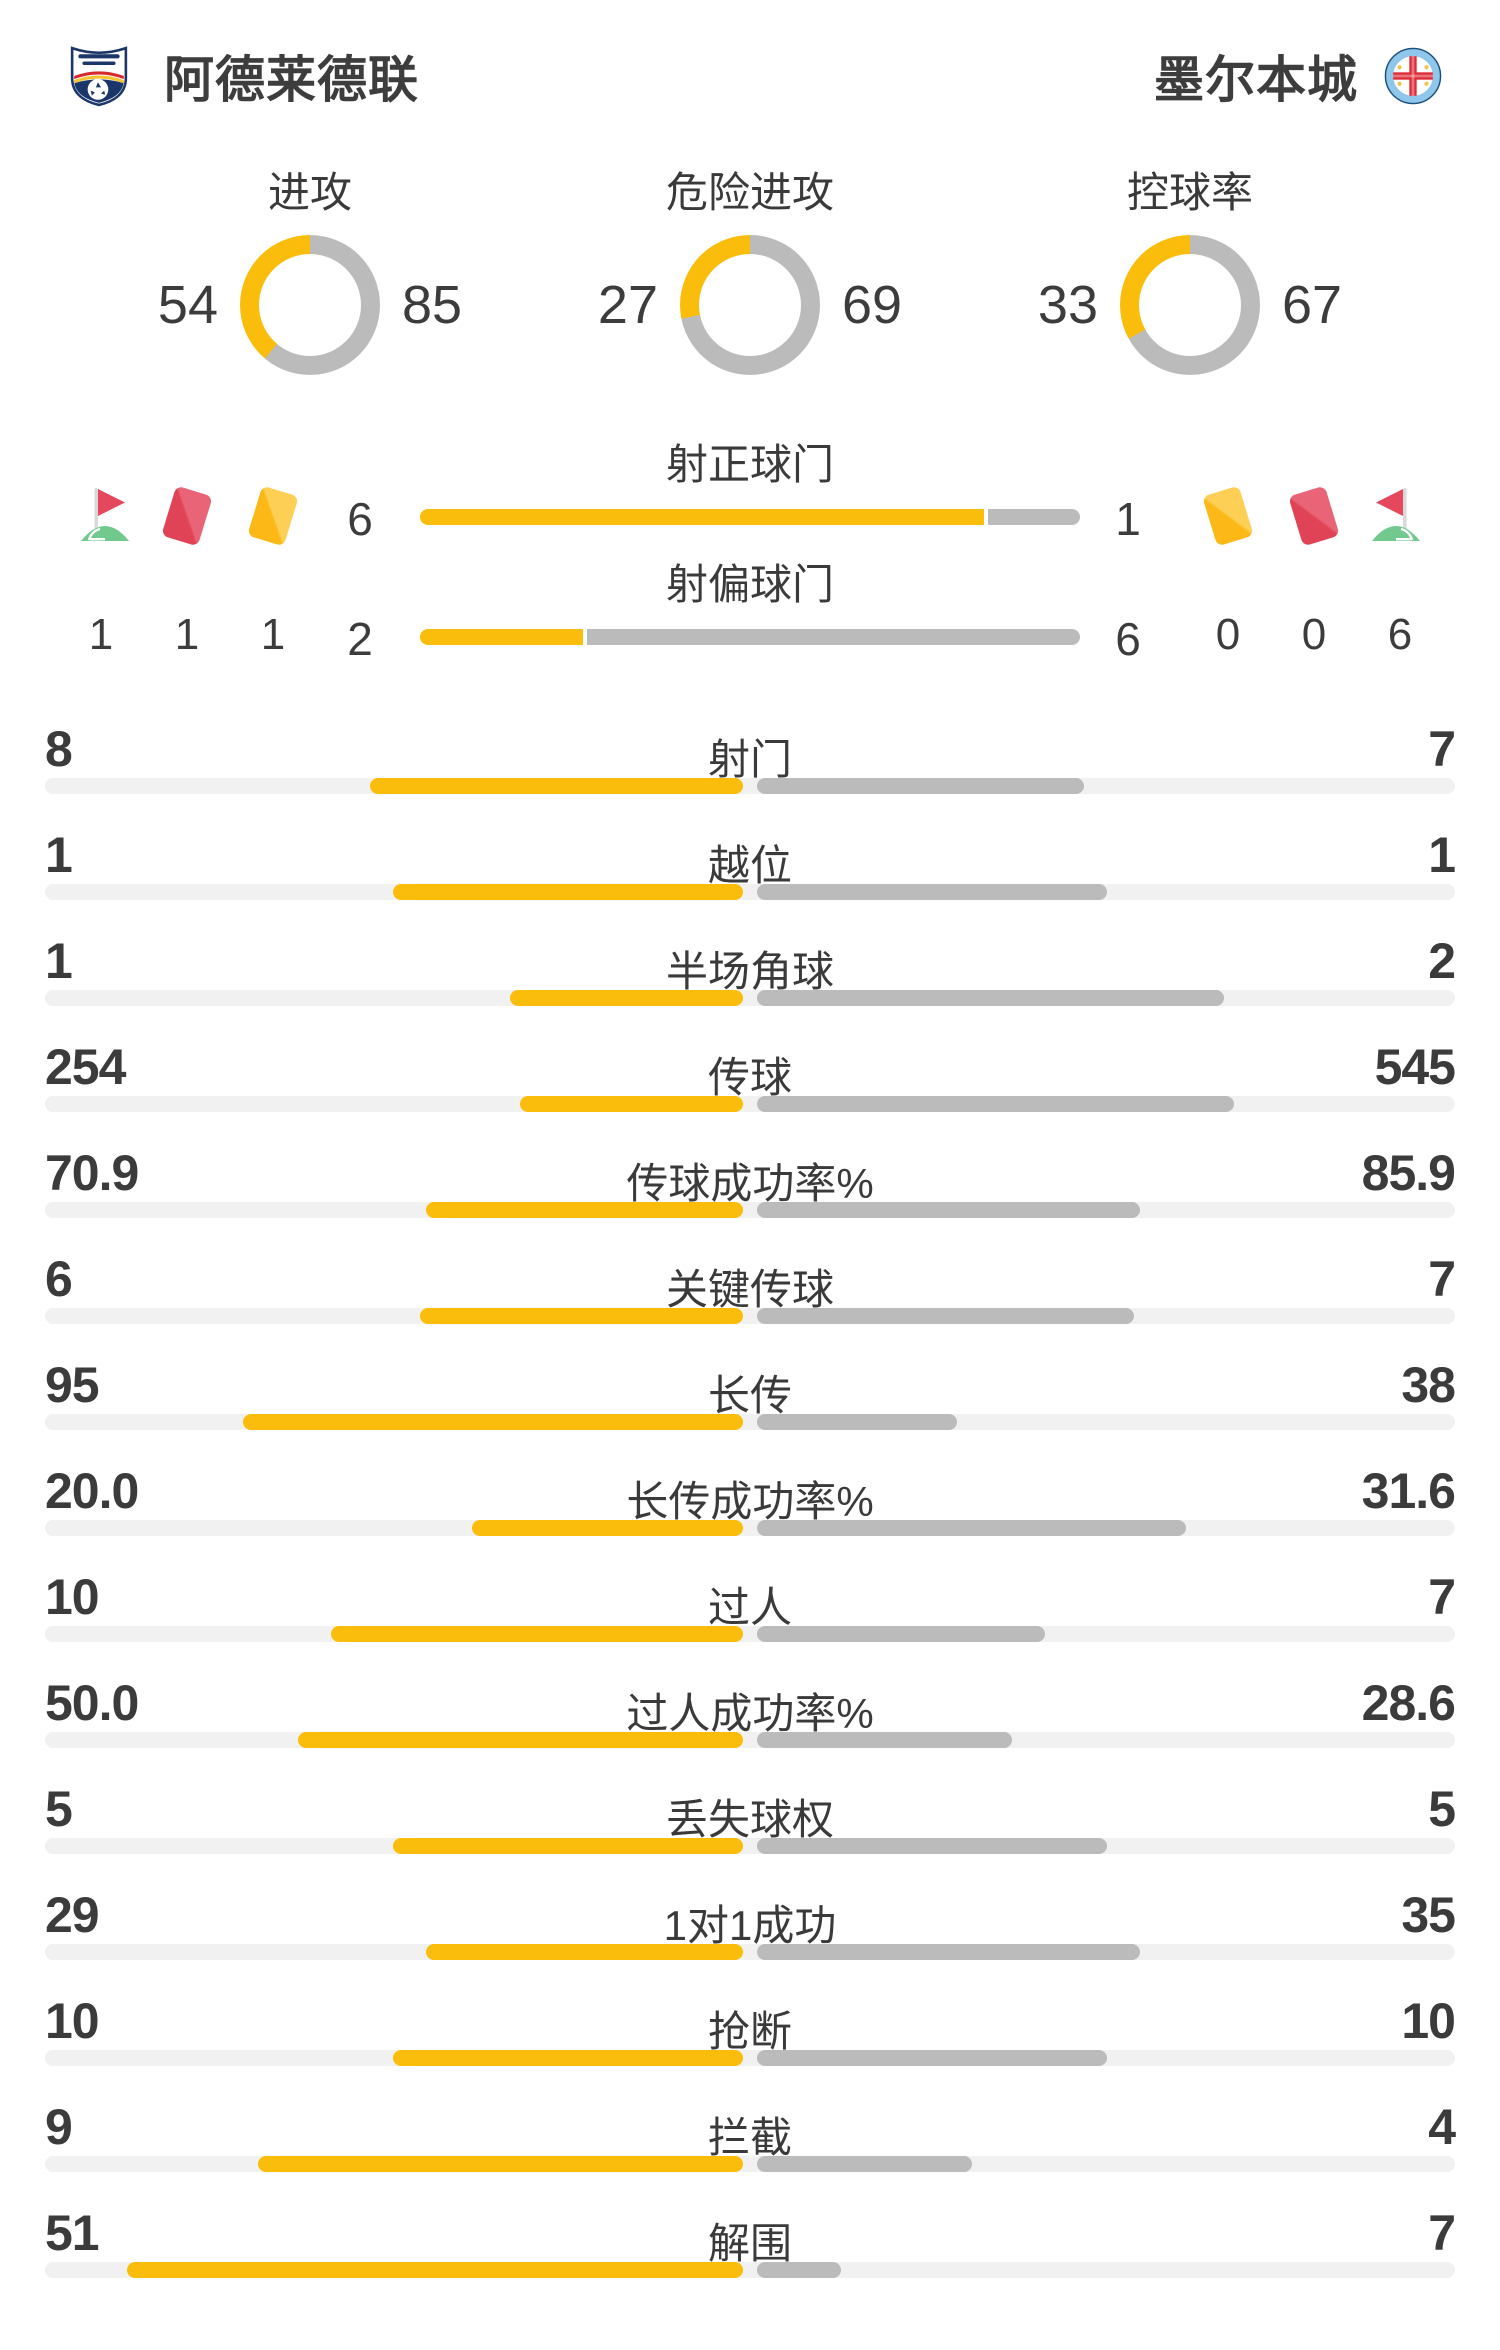 The width and height of the screenshot is (1500, 2350). Describe the element at coordinates (92, 1491) in the screenshot. I see `stat-home-value: 20.0` at that location.